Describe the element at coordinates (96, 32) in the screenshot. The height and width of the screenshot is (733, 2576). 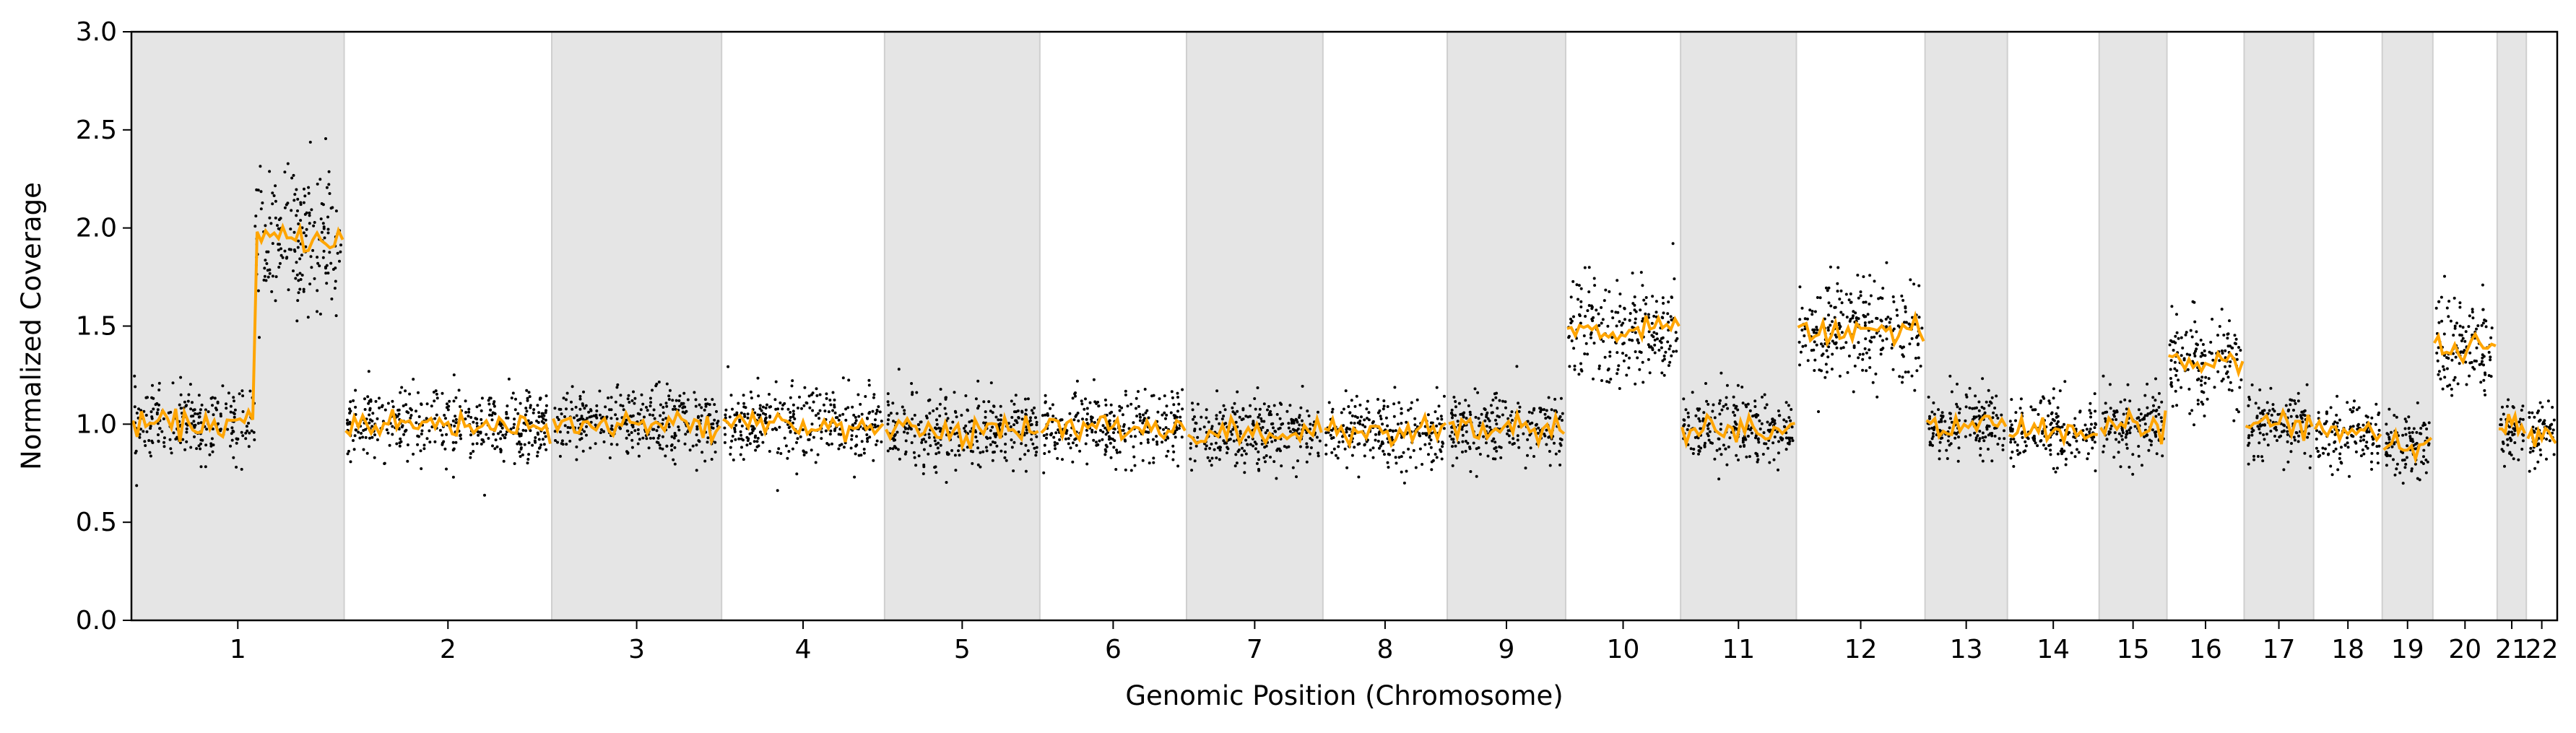
I see `y-tick-label-3.0: 3.0` at that location.